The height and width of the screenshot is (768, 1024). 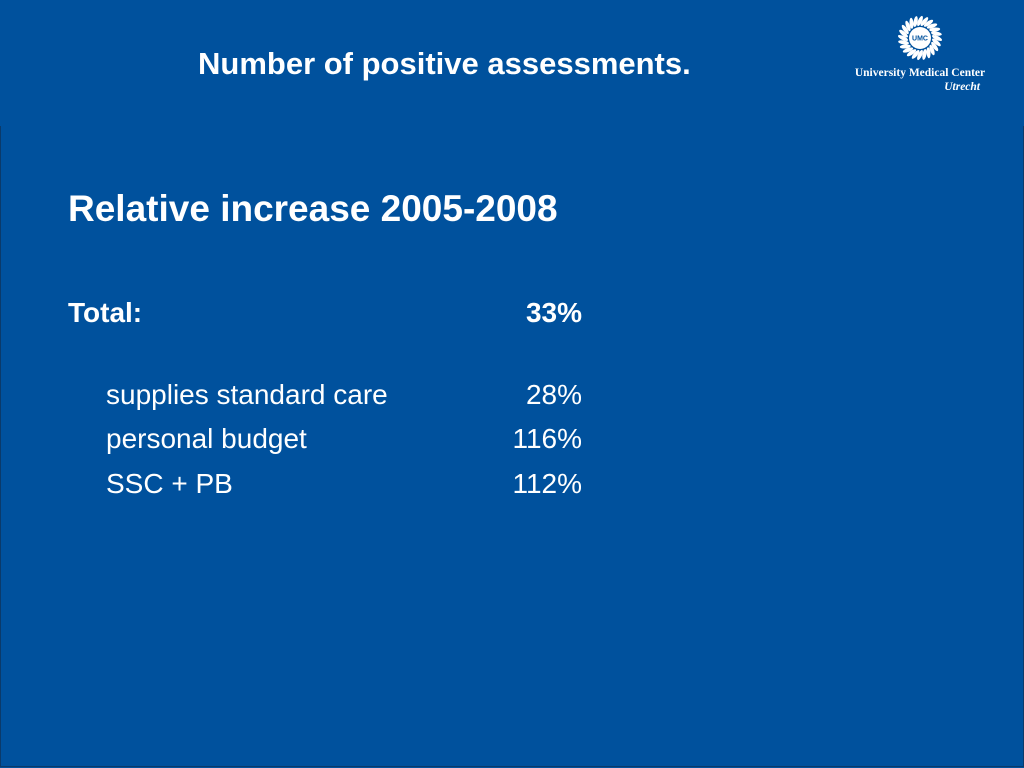 I want to click on umc-logo: UMC University Medical Center Utrecht, so click(x=920, y=56).